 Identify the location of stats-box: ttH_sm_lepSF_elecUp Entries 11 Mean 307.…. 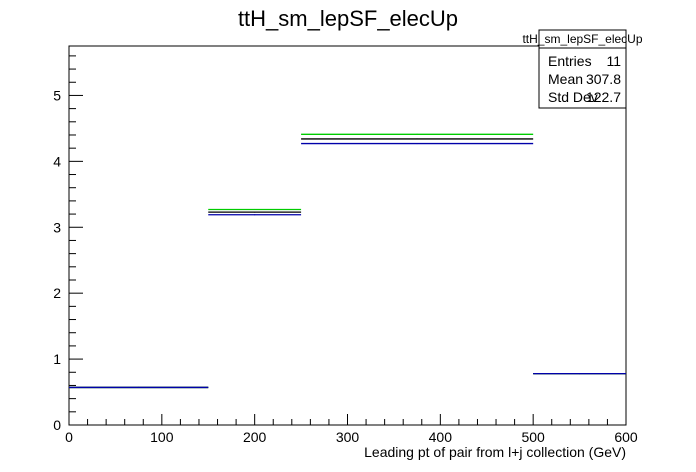
(582, 69).